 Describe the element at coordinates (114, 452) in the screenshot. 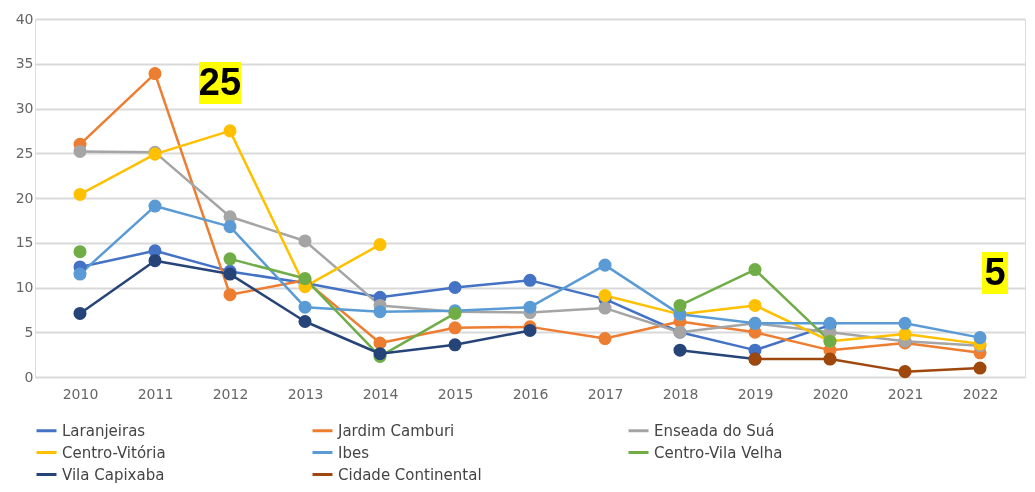

I see `legend-label: Centro-Vitória` at that location.